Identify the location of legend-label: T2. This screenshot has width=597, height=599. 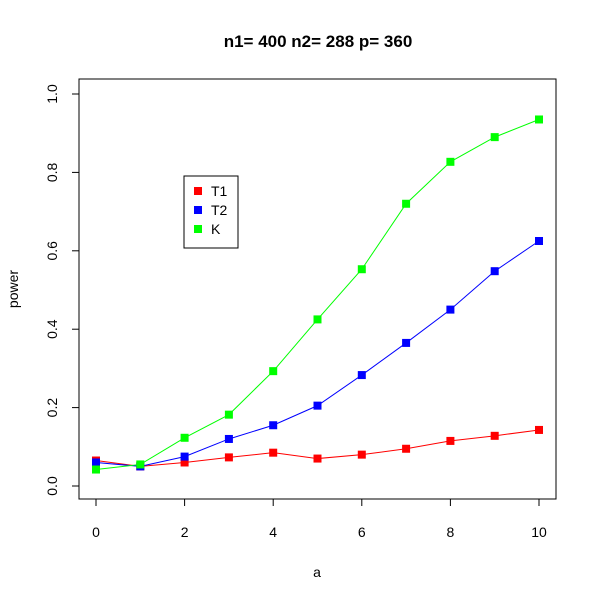
(219, 210).